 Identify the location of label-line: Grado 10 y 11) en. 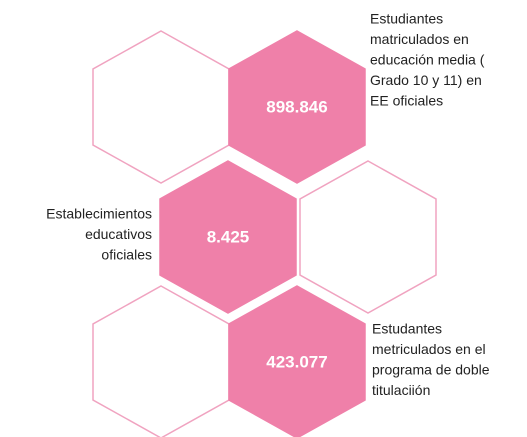
(426, 80).